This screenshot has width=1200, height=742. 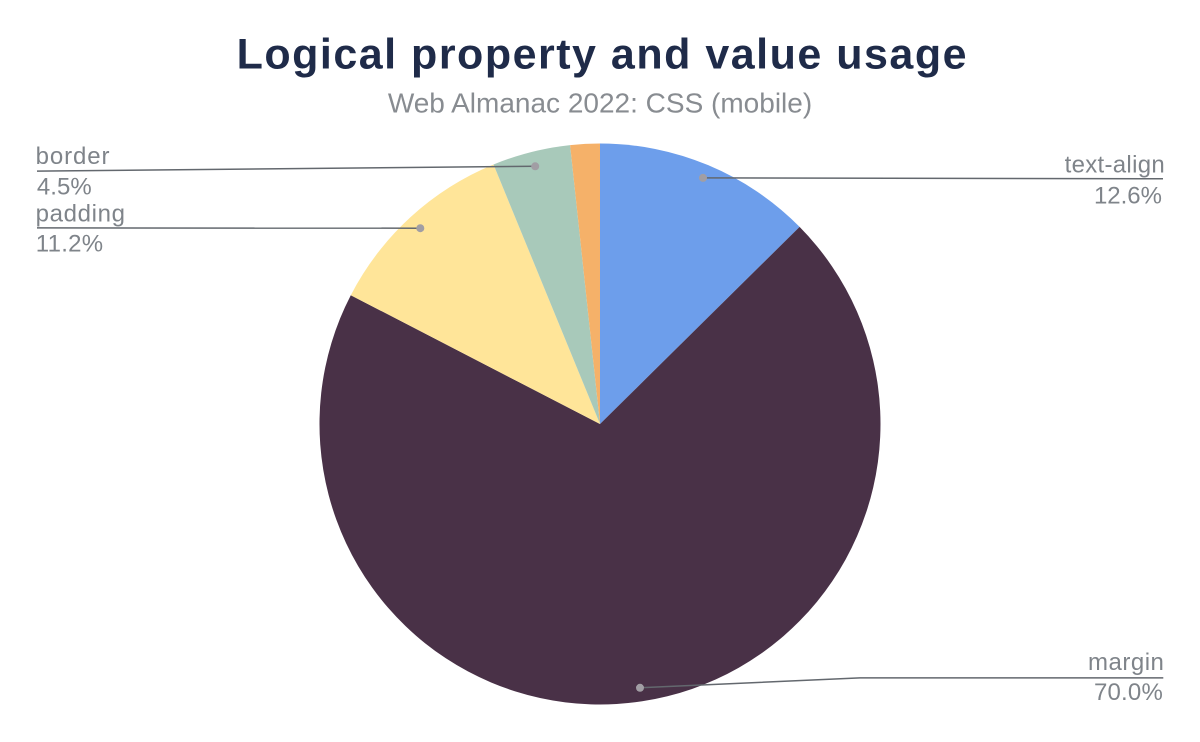 What do you see at coordinates (70, 243) in the screenshot?
I see `svg-text: 11.2%` at bounding box center [70, 243].